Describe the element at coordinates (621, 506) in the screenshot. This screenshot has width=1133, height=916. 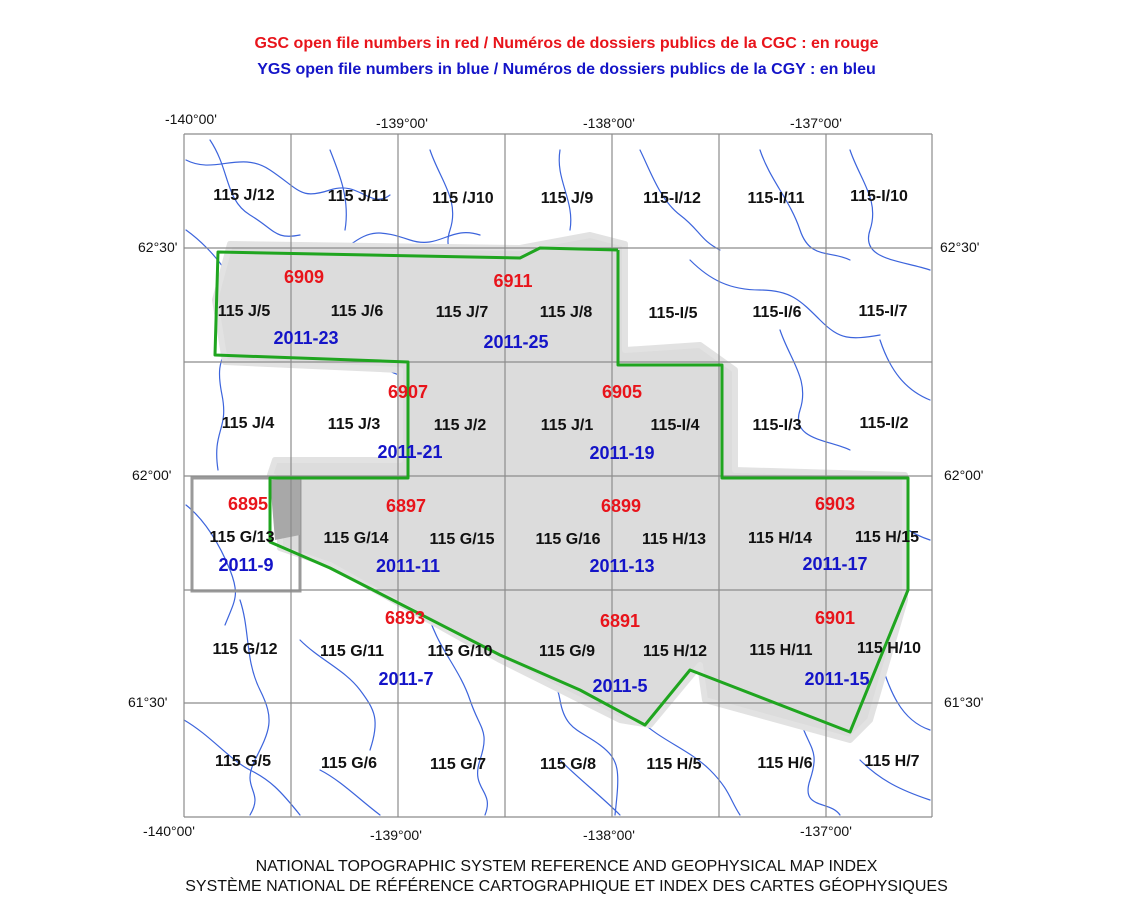
I see `gsc-file-number: 6899` at that location.